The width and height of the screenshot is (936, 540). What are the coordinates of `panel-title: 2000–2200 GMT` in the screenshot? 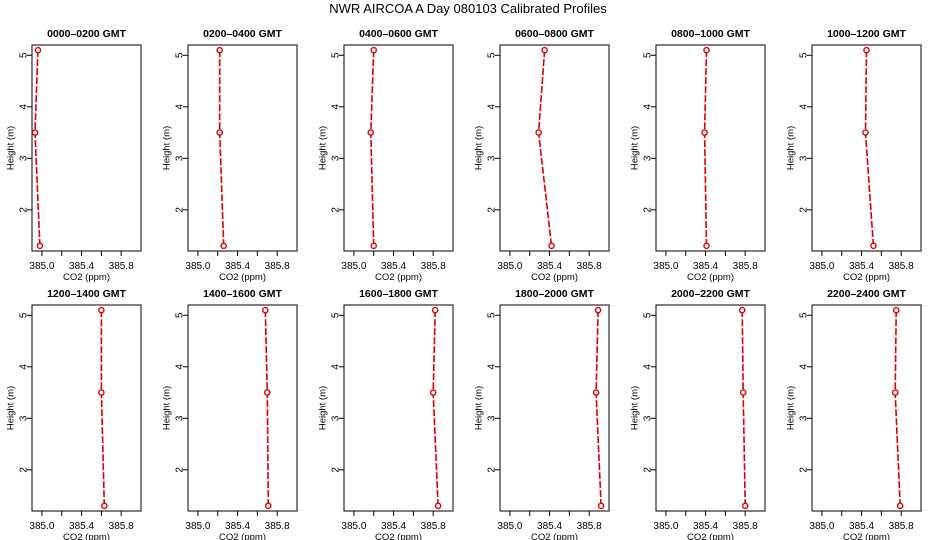 It's located at (710, 294).